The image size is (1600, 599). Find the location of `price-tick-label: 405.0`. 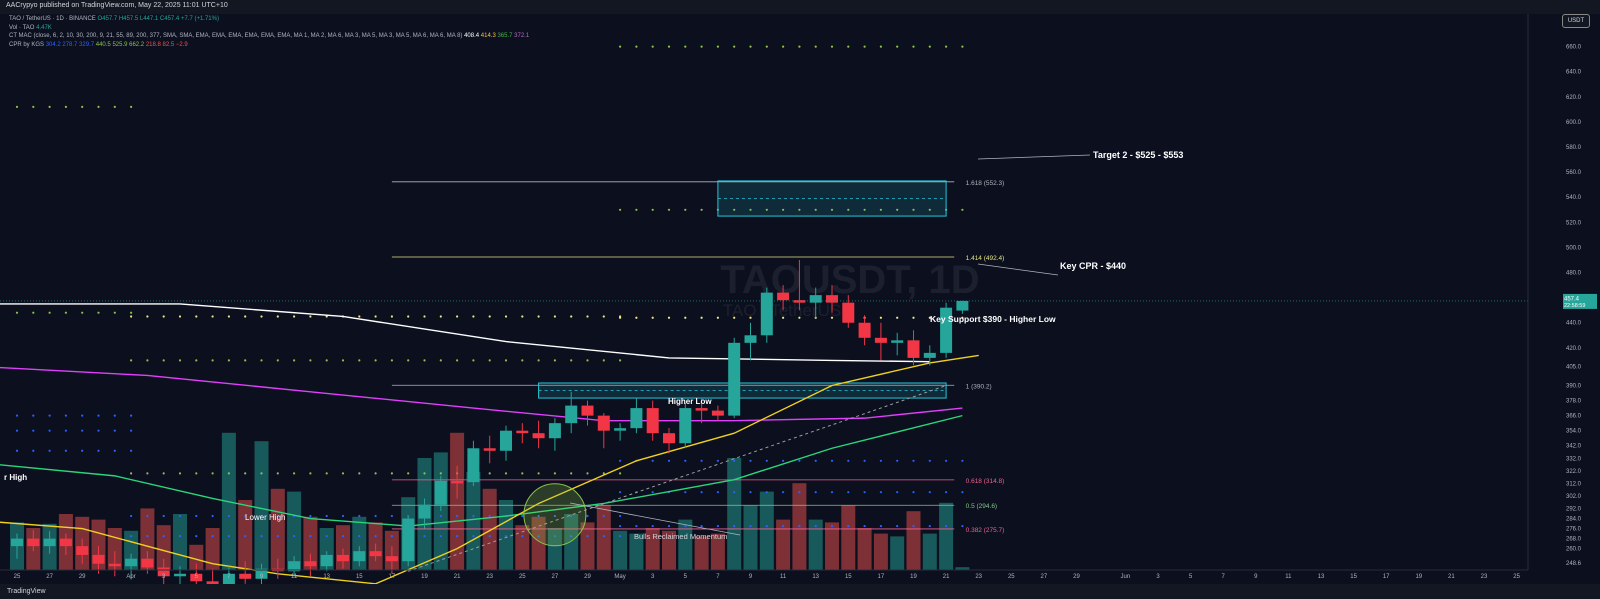

price-tick-label: 405.0 is located at coordinates (1574, 368).